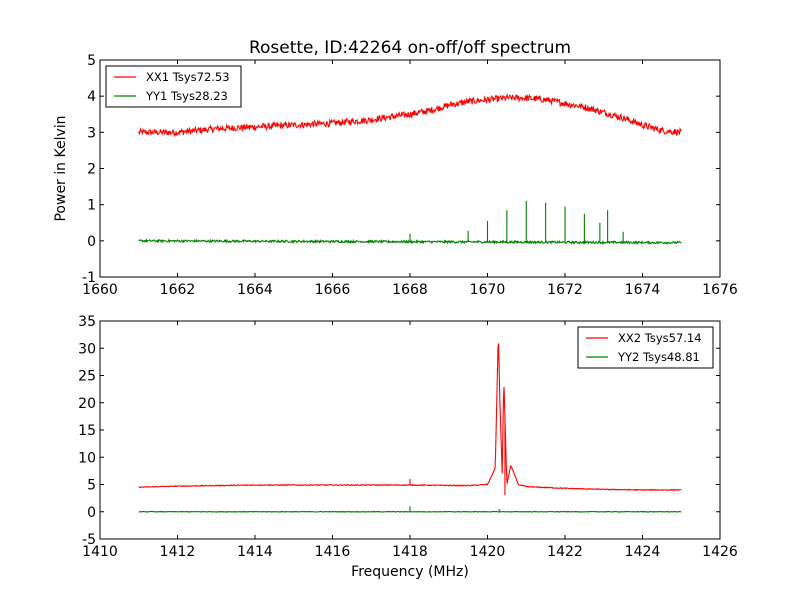 The image size is (800, 600). Describe the element at coordinates (565, 552) in the screenshot. I see `x-tick-label: 1422` at that location.